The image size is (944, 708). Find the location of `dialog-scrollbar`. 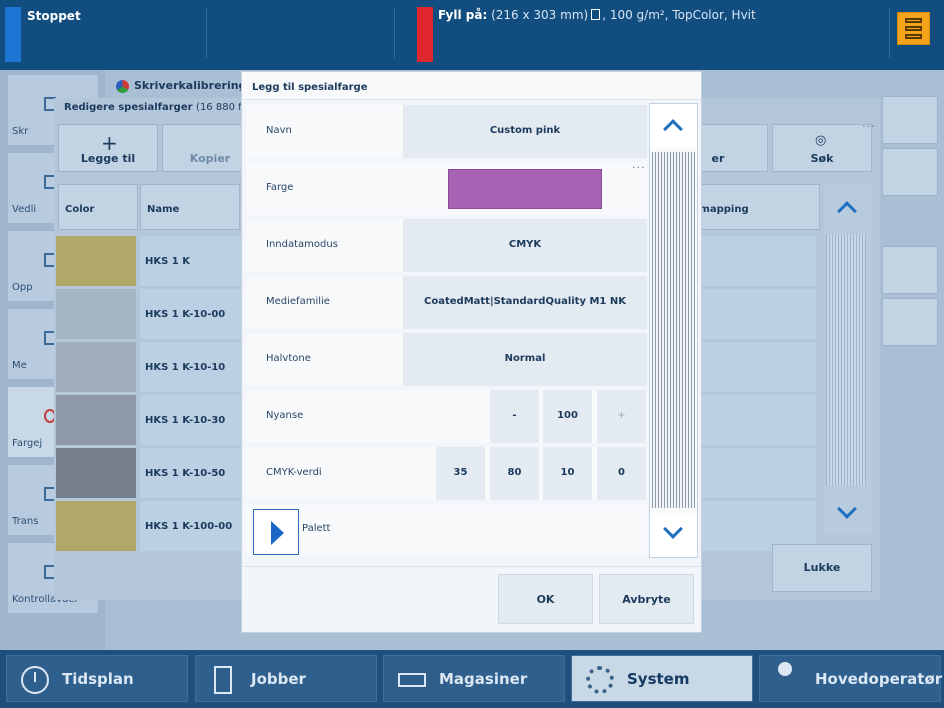

dialog-scrollbar is located at coordinates (673, 330).